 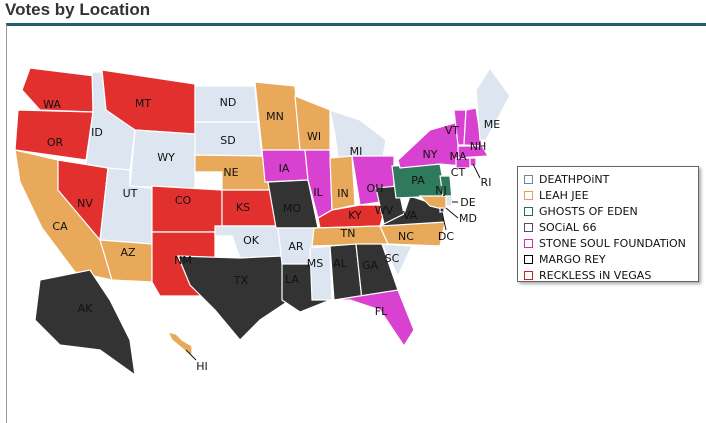 What do you see at coordinates (478, 146) in the screenshot?
I see `state-label: NH` at bounding box center [478, 146].